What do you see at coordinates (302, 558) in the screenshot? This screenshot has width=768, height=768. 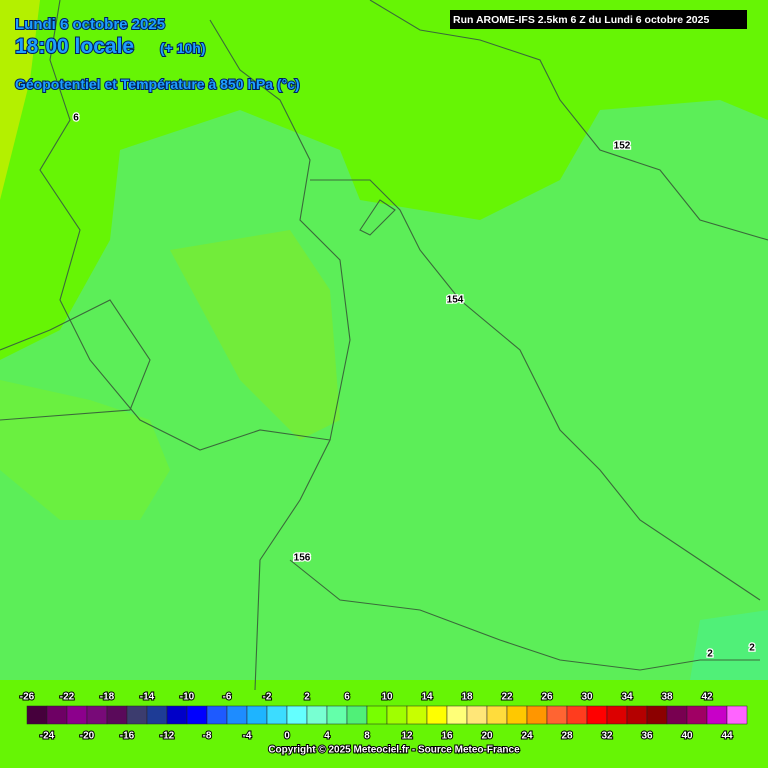 I see `contour-label: 156` at bounding box center [302, 558].